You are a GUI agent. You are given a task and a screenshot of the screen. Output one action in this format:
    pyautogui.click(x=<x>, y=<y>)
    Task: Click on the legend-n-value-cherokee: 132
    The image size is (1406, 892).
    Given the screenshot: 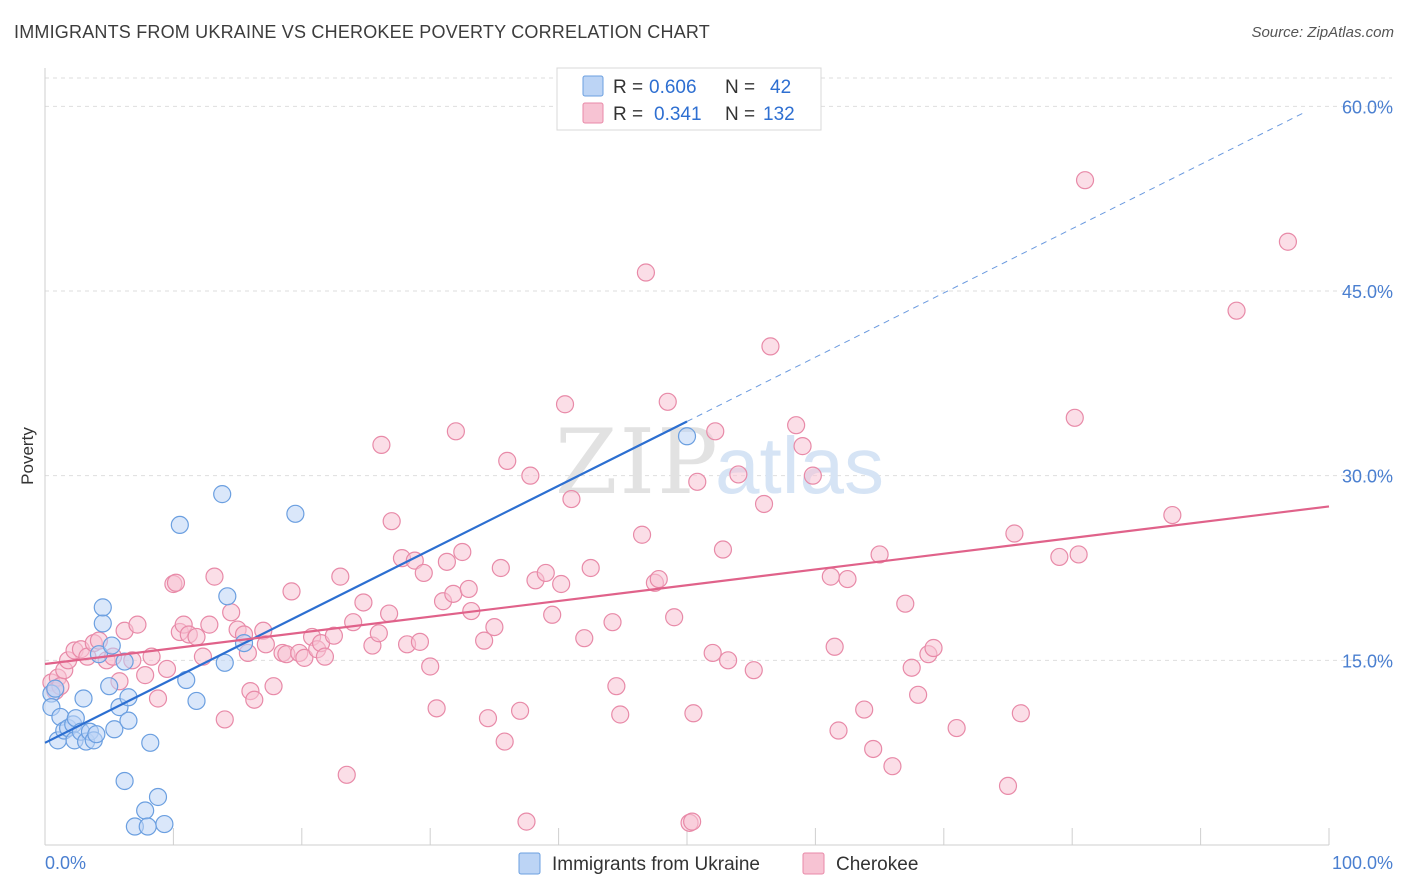 What is the action you would take?
    pyautogui.click(x=779, y=114)
    